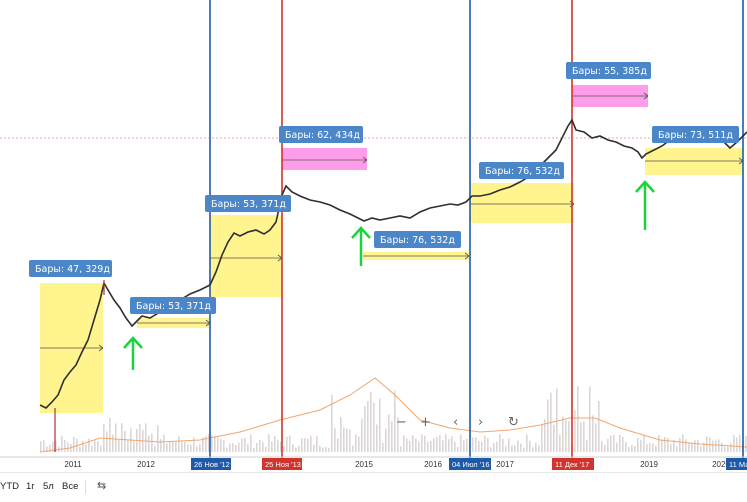  Describe the element at coordinates (364, 464) in the screenshot. I see `x-tick-label: 2015` at that location.